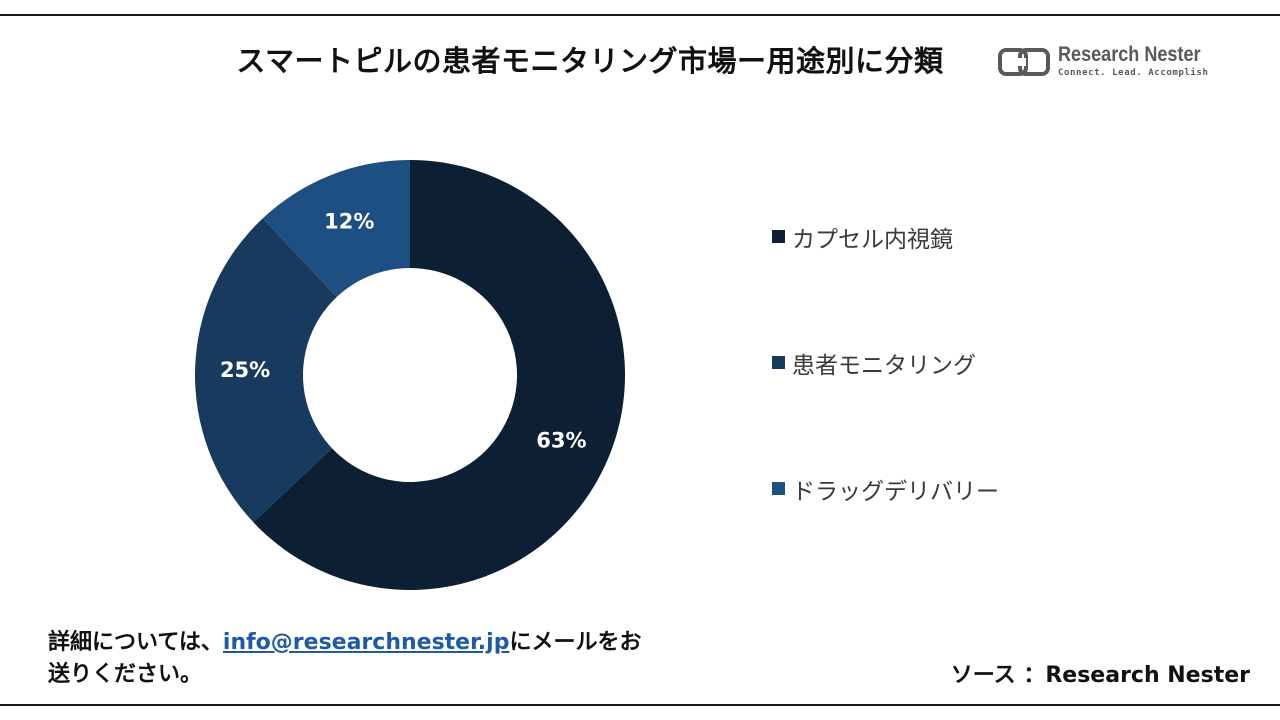  Describe the element at coordinates (640, 705) in the screenshot. I see `bottom-rule` at that location.